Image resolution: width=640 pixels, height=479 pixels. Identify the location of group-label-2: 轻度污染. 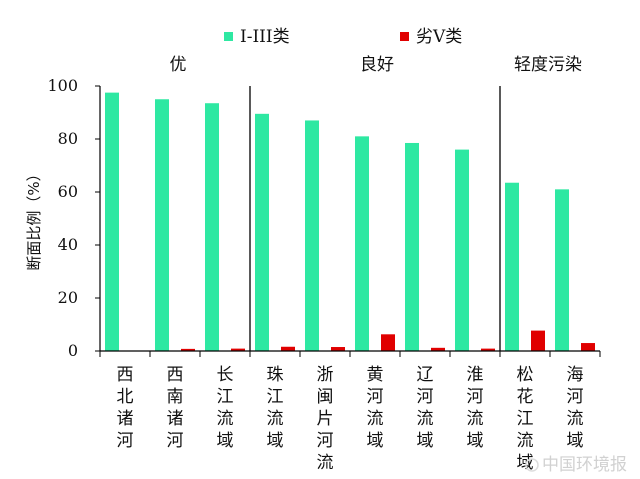
(548, 65).